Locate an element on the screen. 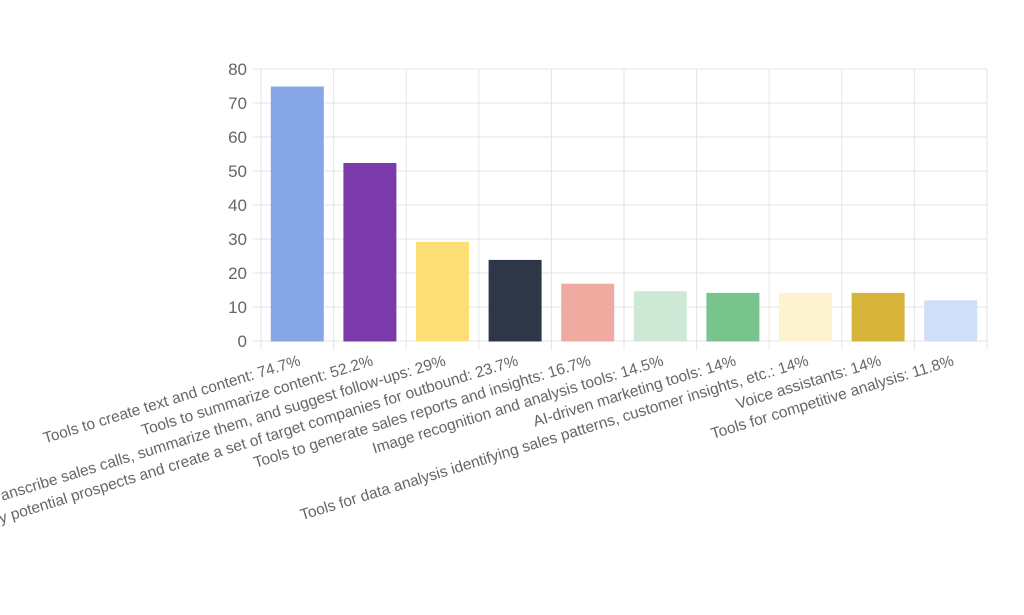  y-tick-label: 0 is located at coordinates (242, 341).